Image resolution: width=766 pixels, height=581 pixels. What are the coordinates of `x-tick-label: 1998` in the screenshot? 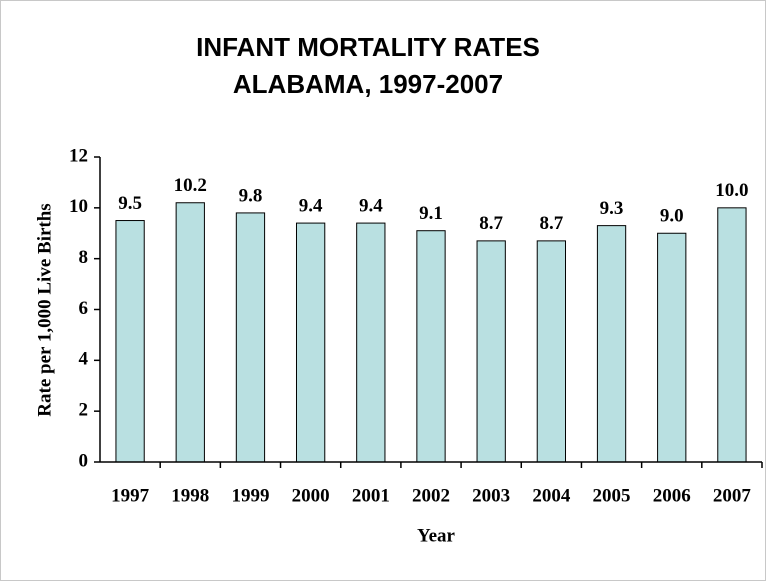 It's located at (190, 495).